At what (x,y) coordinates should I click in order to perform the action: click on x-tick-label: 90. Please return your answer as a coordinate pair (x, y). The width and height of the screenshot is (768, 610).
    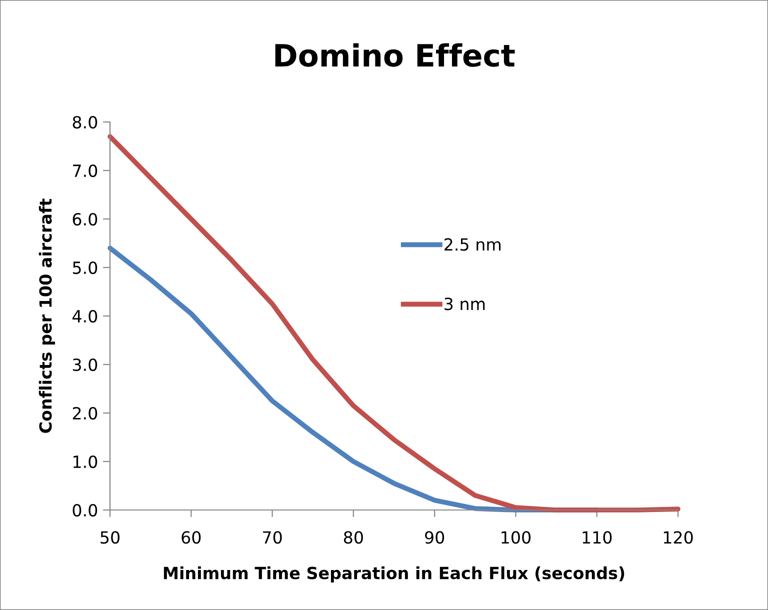
    Looking at the image, I should click on (434, 537).